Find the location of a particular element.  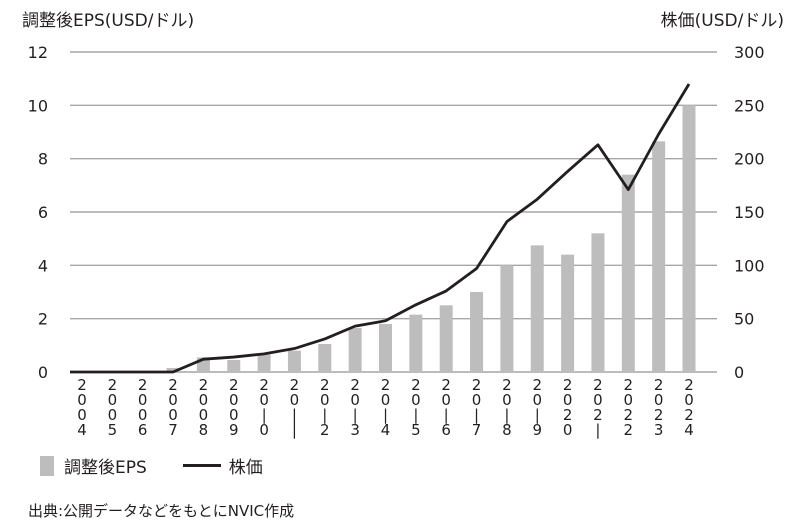

left-y-tick-label: 2 is located at coordinates (43, 319).